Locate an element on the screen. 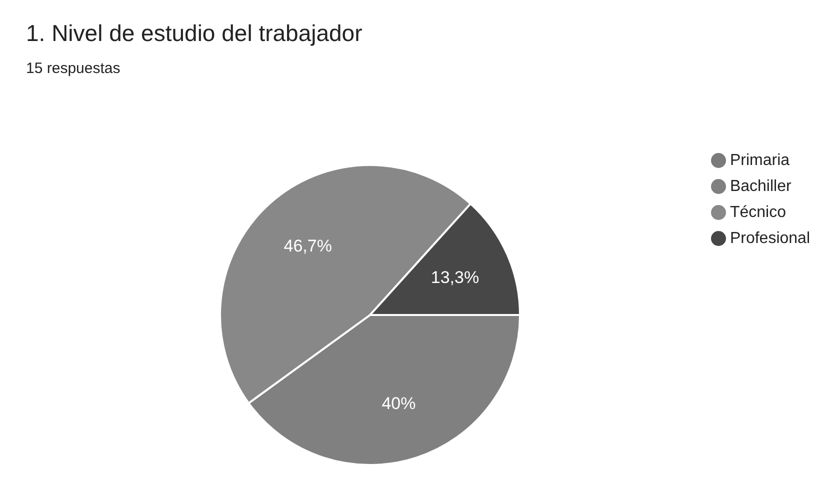  chart-title: 1. Nivel de estudio del trabajador is located at coordinates (194, 33).